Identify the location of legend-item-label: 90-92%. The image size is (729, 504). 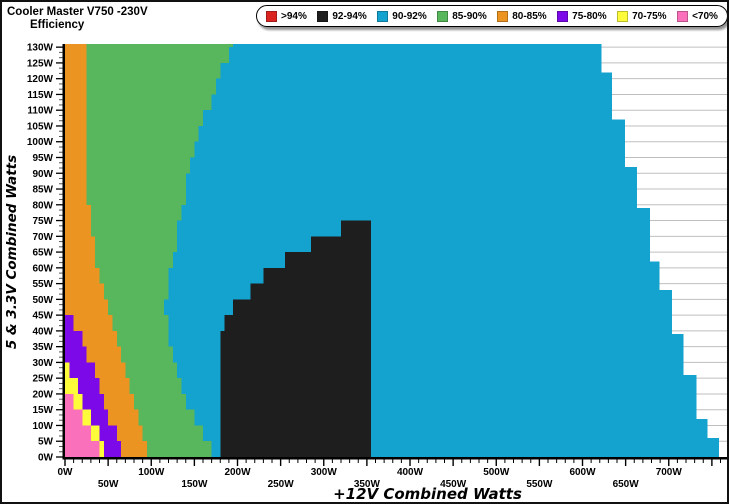
(409, 16).